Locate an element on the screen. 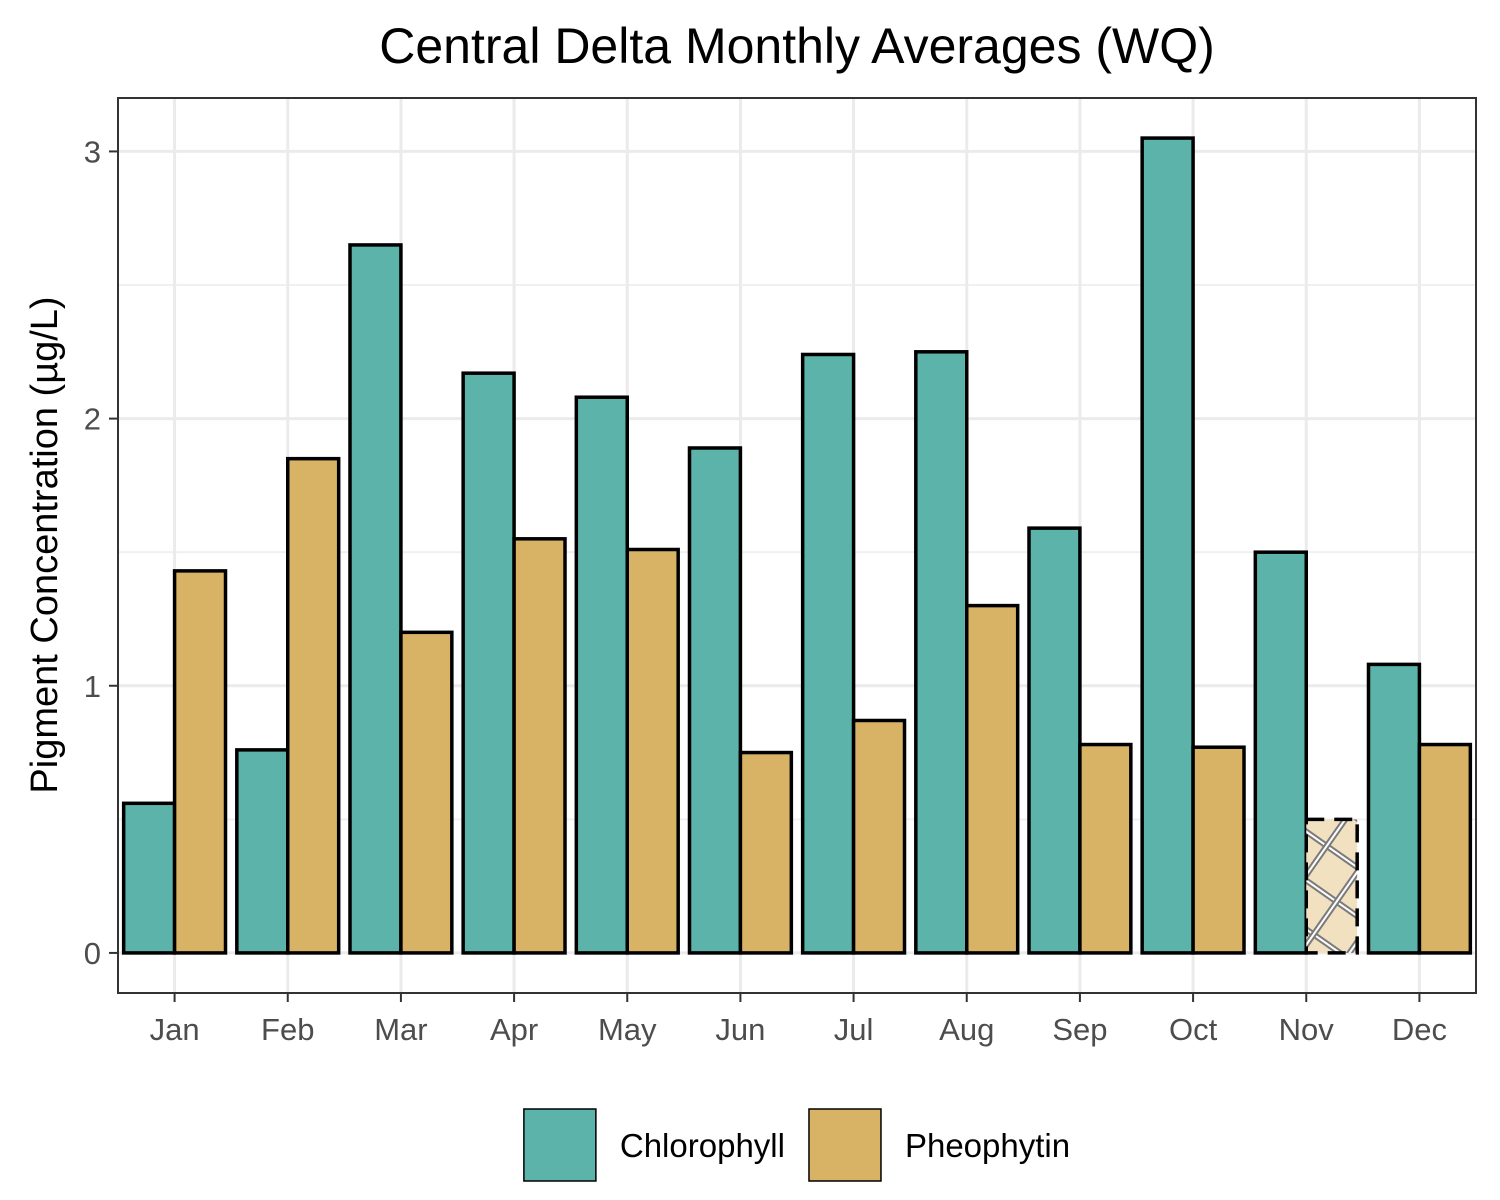 Image resolution: width=1500 pixels, height=1200 pixels. bar-chlorophyll-dec is located at coordinates (1394, 808).